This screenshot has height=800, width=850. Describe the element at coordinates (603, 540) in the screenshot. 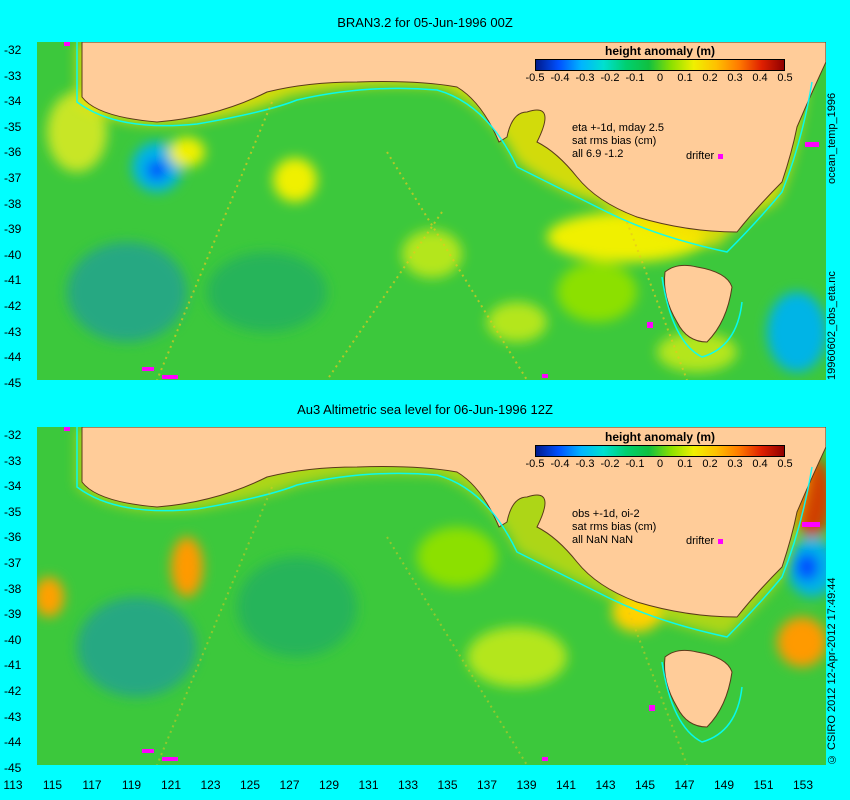

I see `annotation-line: all NaN NaN` at that location.